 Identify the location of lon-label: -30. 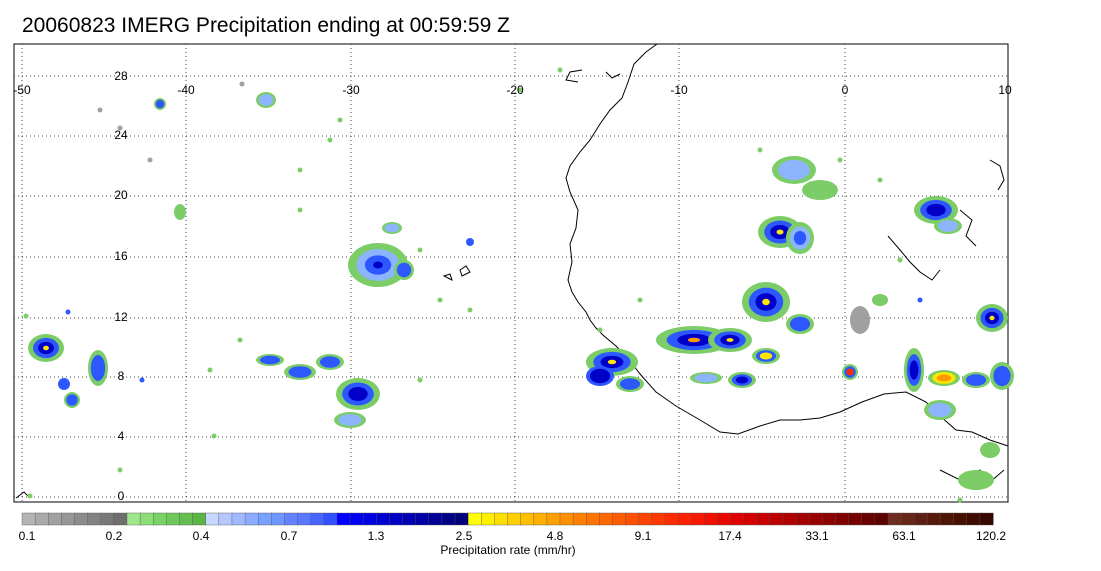
(351, 90).